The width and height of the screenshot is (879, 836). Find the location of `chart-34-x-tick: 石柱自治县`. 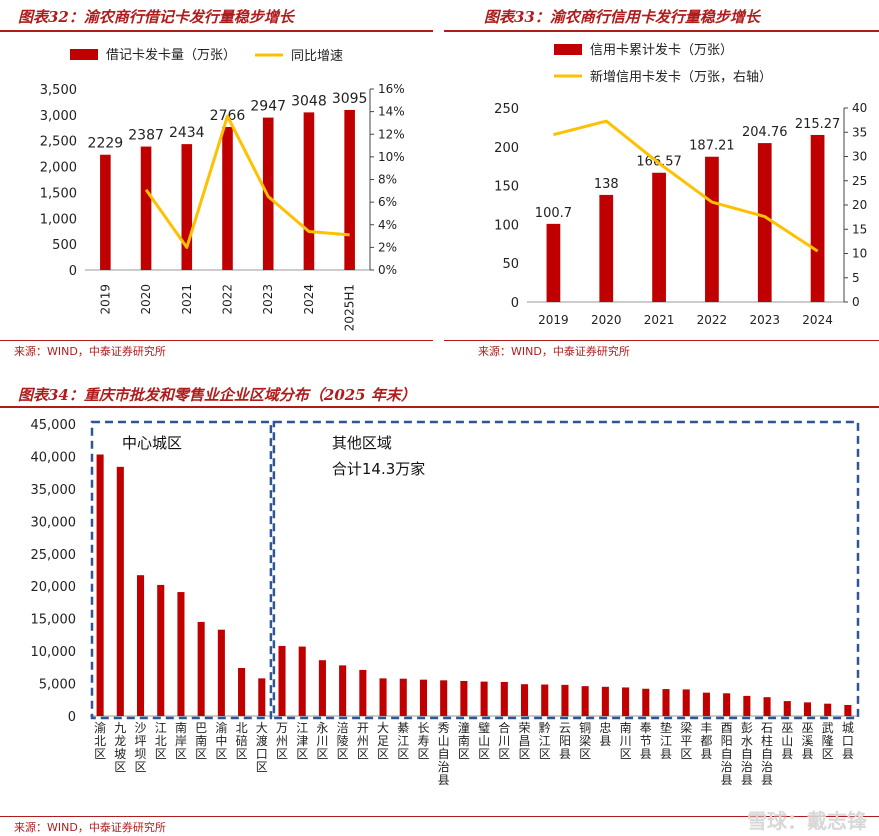

chart-34-x-tick: 石柱自治县 is located at coordinates (767, 754).